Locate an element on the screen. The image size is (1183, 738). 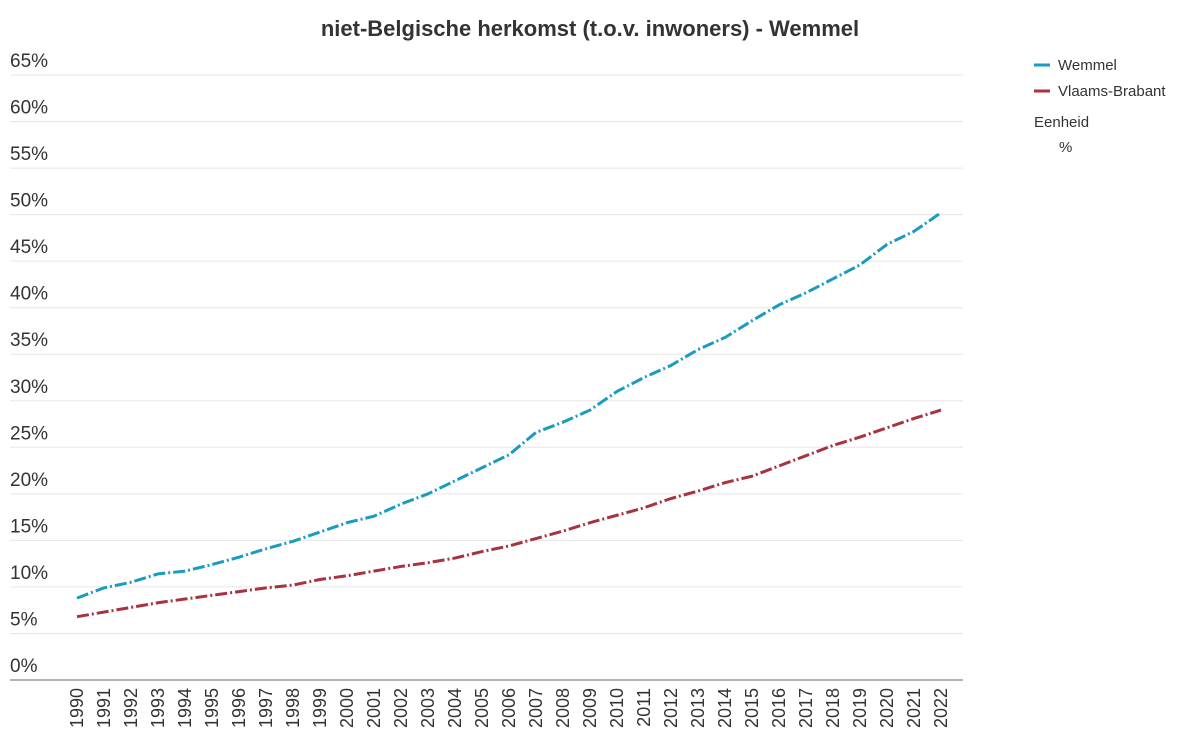
x-tick-label: 2005 is located at coordinates (482, 708).